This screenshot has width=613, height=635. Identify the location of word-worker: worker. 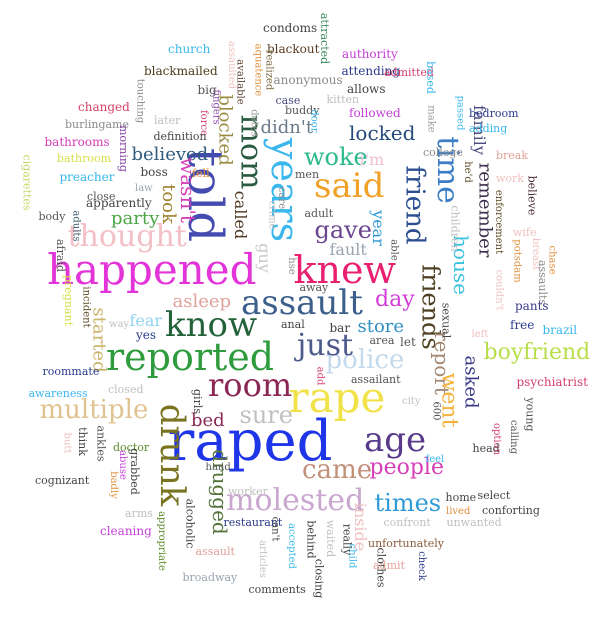
(248, 491).